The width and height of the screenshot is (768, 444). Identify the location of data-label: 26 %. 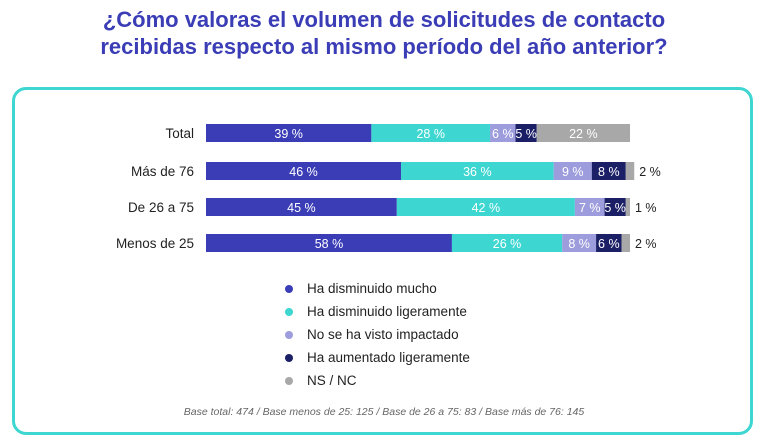
(507, 244).